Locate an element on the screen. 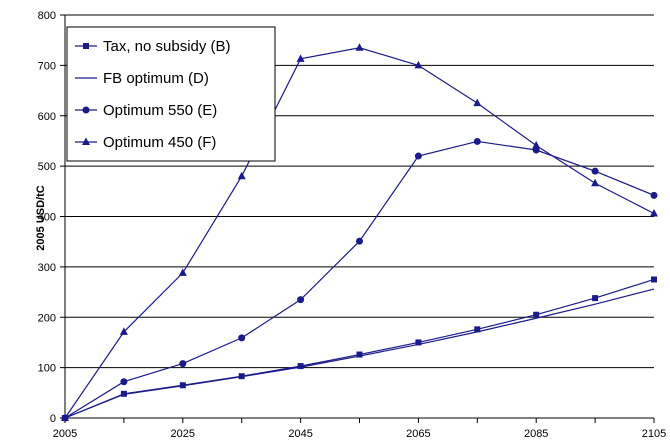 This screenshot has height=443, width=670. legend-item: Optimum 450 (F) is located at coordinates (145, 142).